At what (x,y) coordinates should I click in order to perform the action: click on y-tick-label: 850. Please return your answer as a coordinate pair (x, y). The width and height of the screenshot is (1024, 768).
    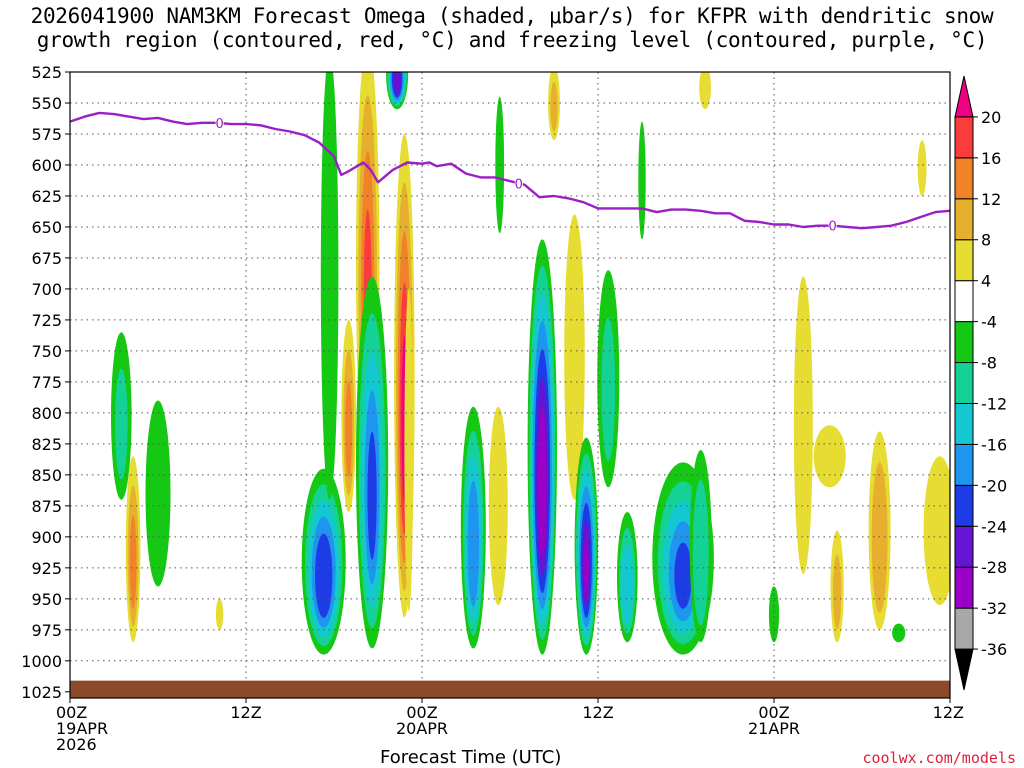
    Looking at the image, I should click on (46, 475).